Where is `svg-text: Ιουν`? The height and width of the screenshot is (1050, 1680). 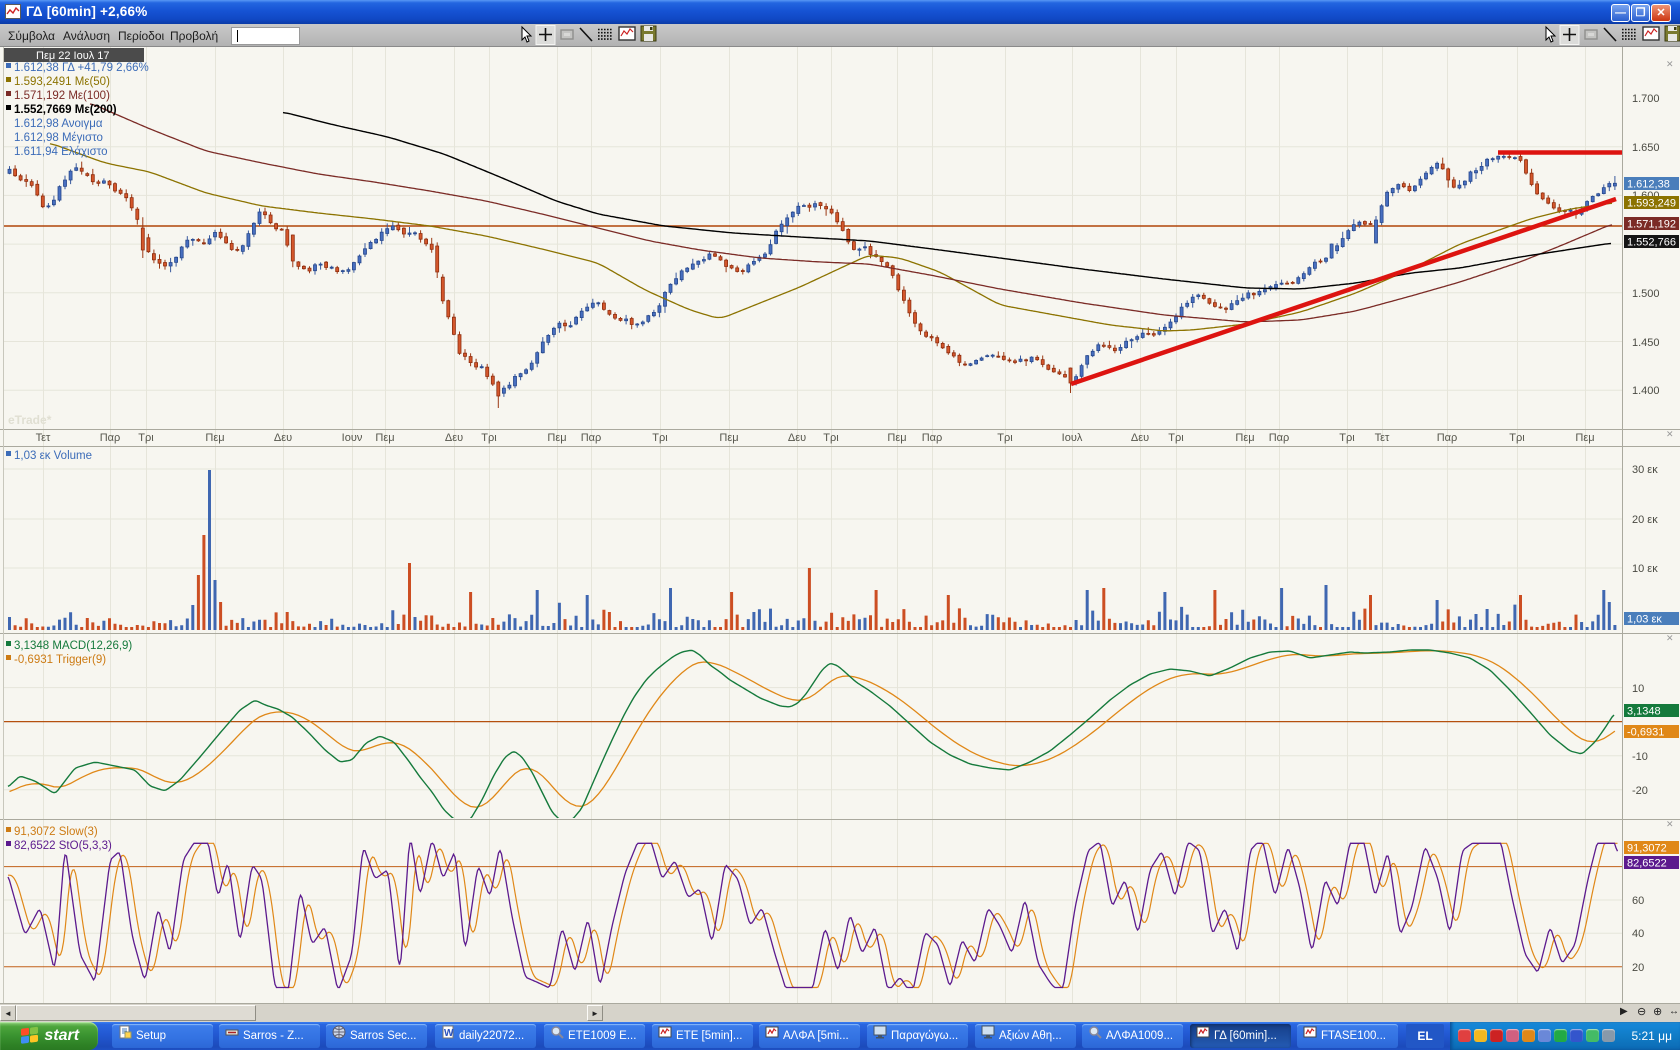 svg-text: Ιουν is located at coordinates (352, 438).